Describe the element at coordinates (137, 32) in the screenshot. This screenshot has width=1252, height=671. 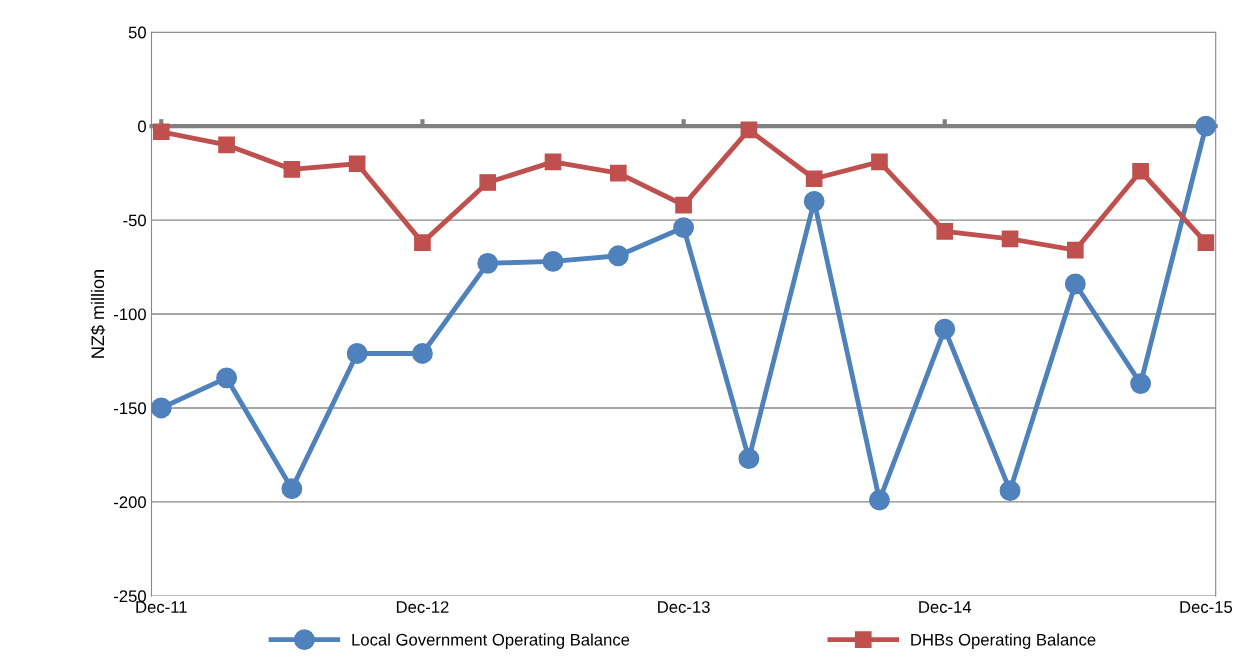
I see `y-tick-label: 50` at that location.